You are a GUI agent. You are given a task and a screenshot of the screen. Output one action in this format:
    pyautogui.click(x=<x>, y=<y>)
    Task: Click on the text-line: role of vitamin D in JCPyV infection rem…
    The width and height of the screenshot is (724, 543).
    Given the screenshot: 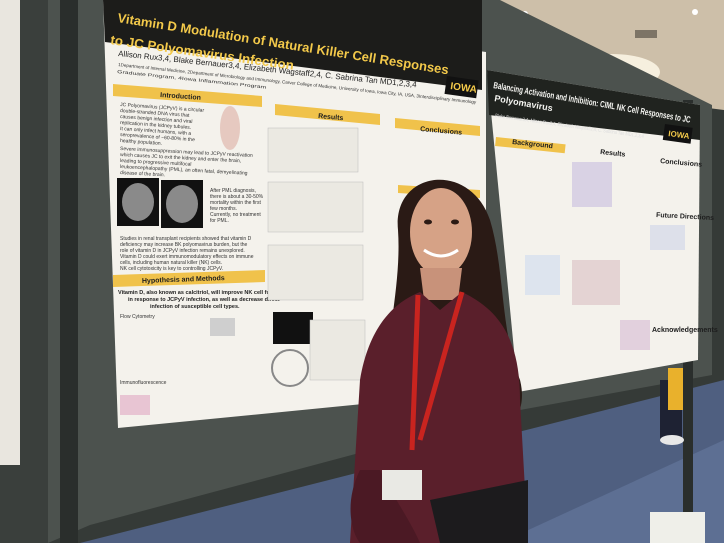 What is the action you would take?
    pyautogui.click(x=182, y=251)
    